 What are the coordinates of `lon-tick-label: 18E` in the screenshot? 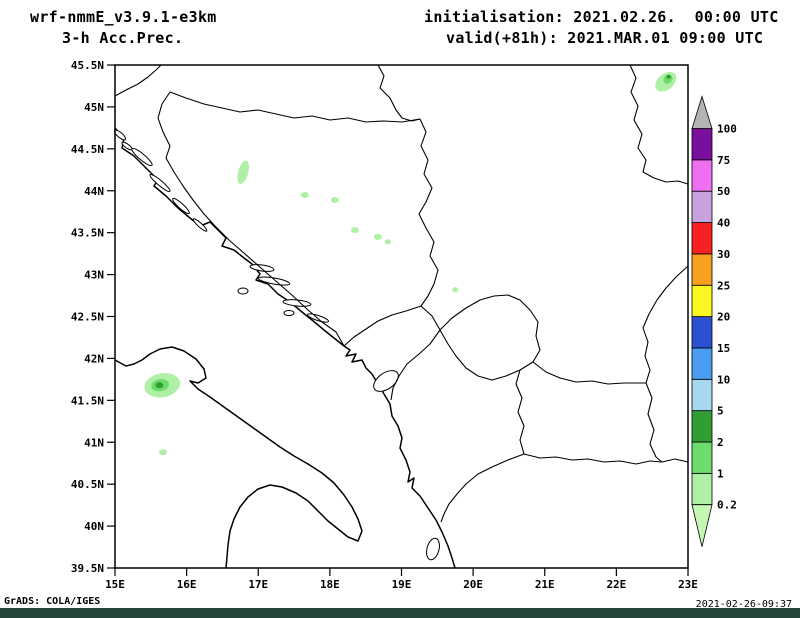 It's located at (330, 584).